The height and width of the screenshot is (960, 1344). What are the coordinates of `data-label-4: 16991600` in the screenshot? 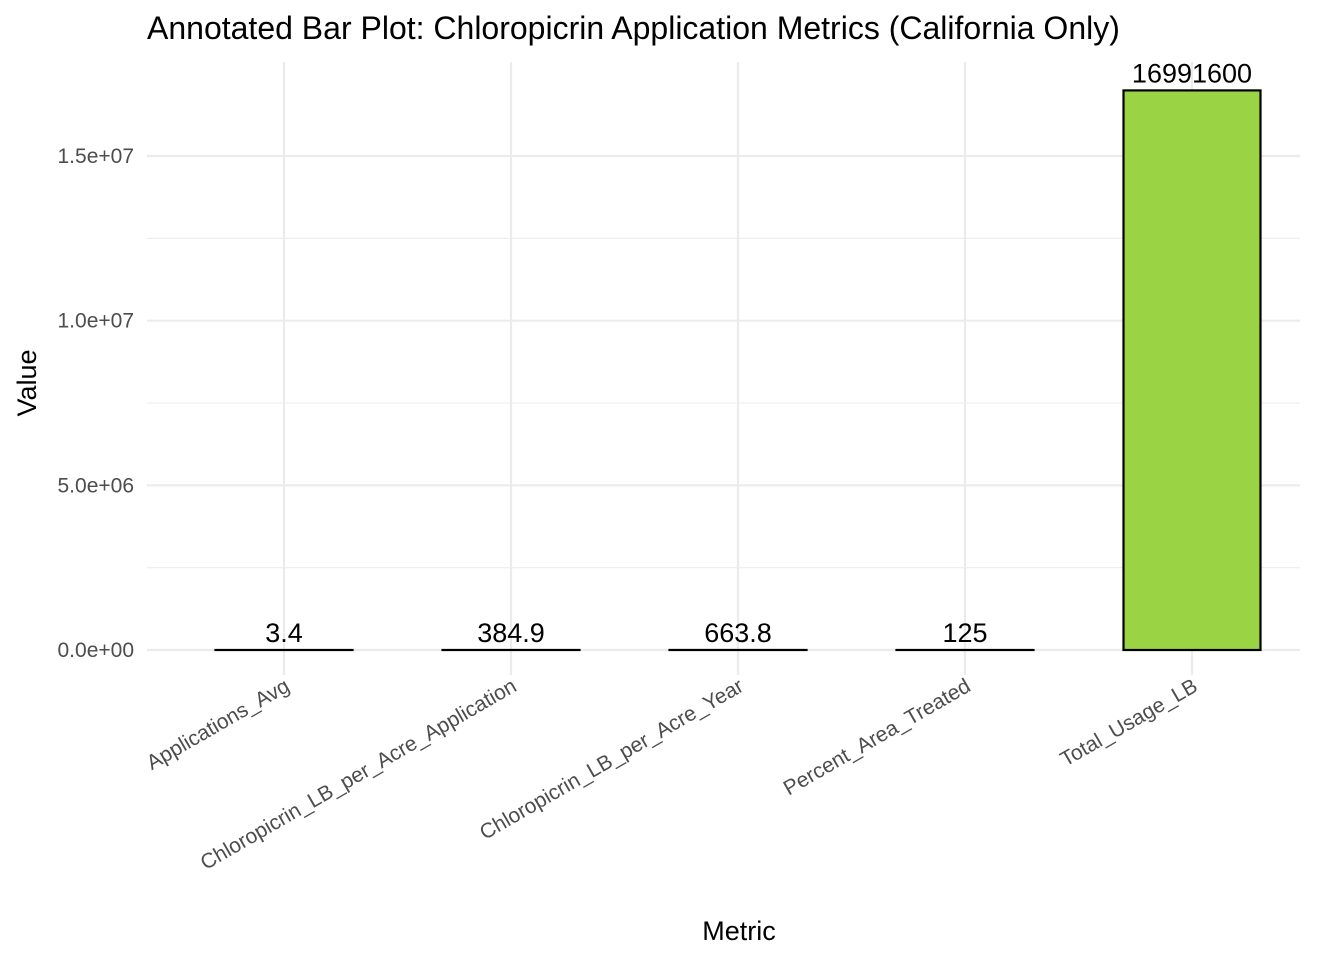 It's located at (1192, 73).